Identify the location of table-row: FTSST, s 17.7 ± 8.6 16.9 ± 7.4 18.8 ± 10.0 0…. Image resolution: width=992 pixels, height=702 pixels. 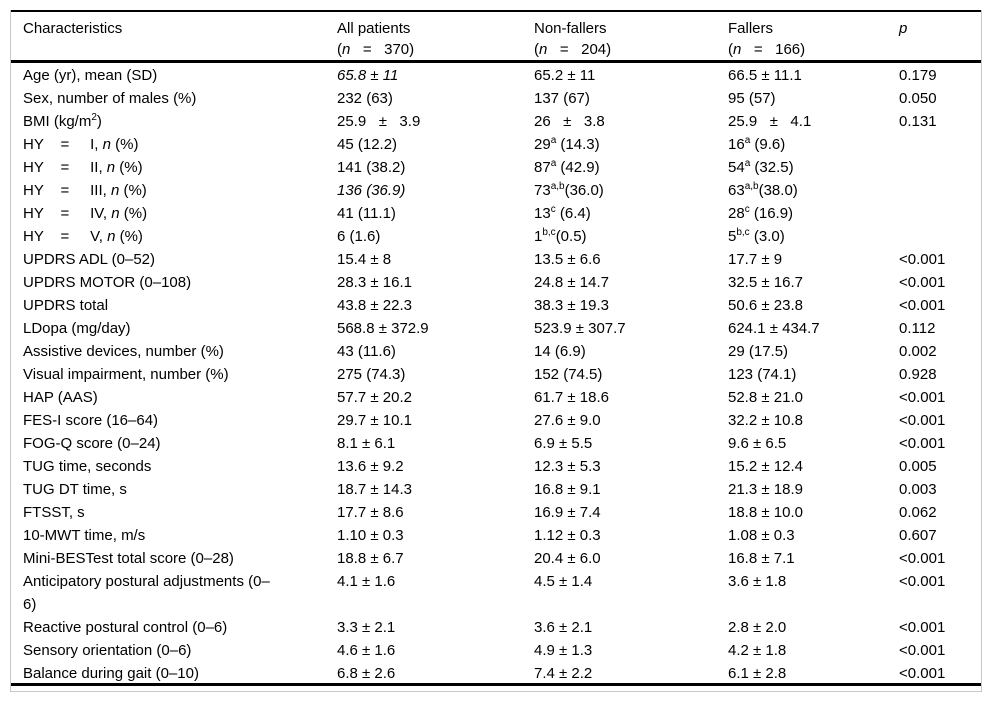
(496, 512).